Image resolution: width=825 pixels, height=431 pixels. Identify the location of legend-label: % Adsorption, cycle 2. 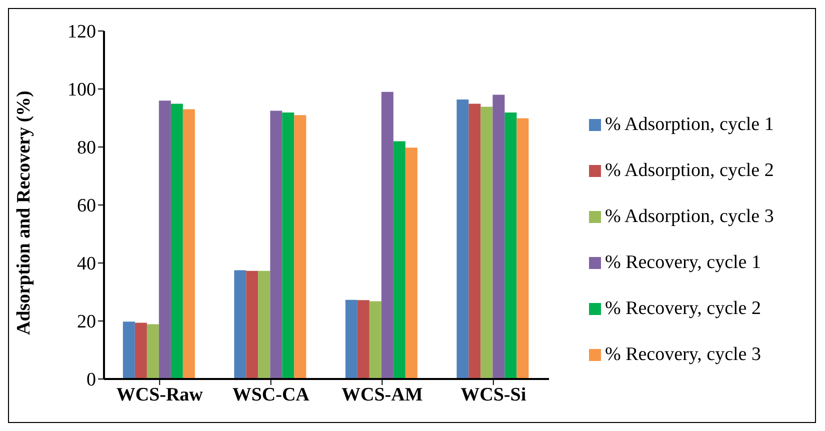
(689, 170).